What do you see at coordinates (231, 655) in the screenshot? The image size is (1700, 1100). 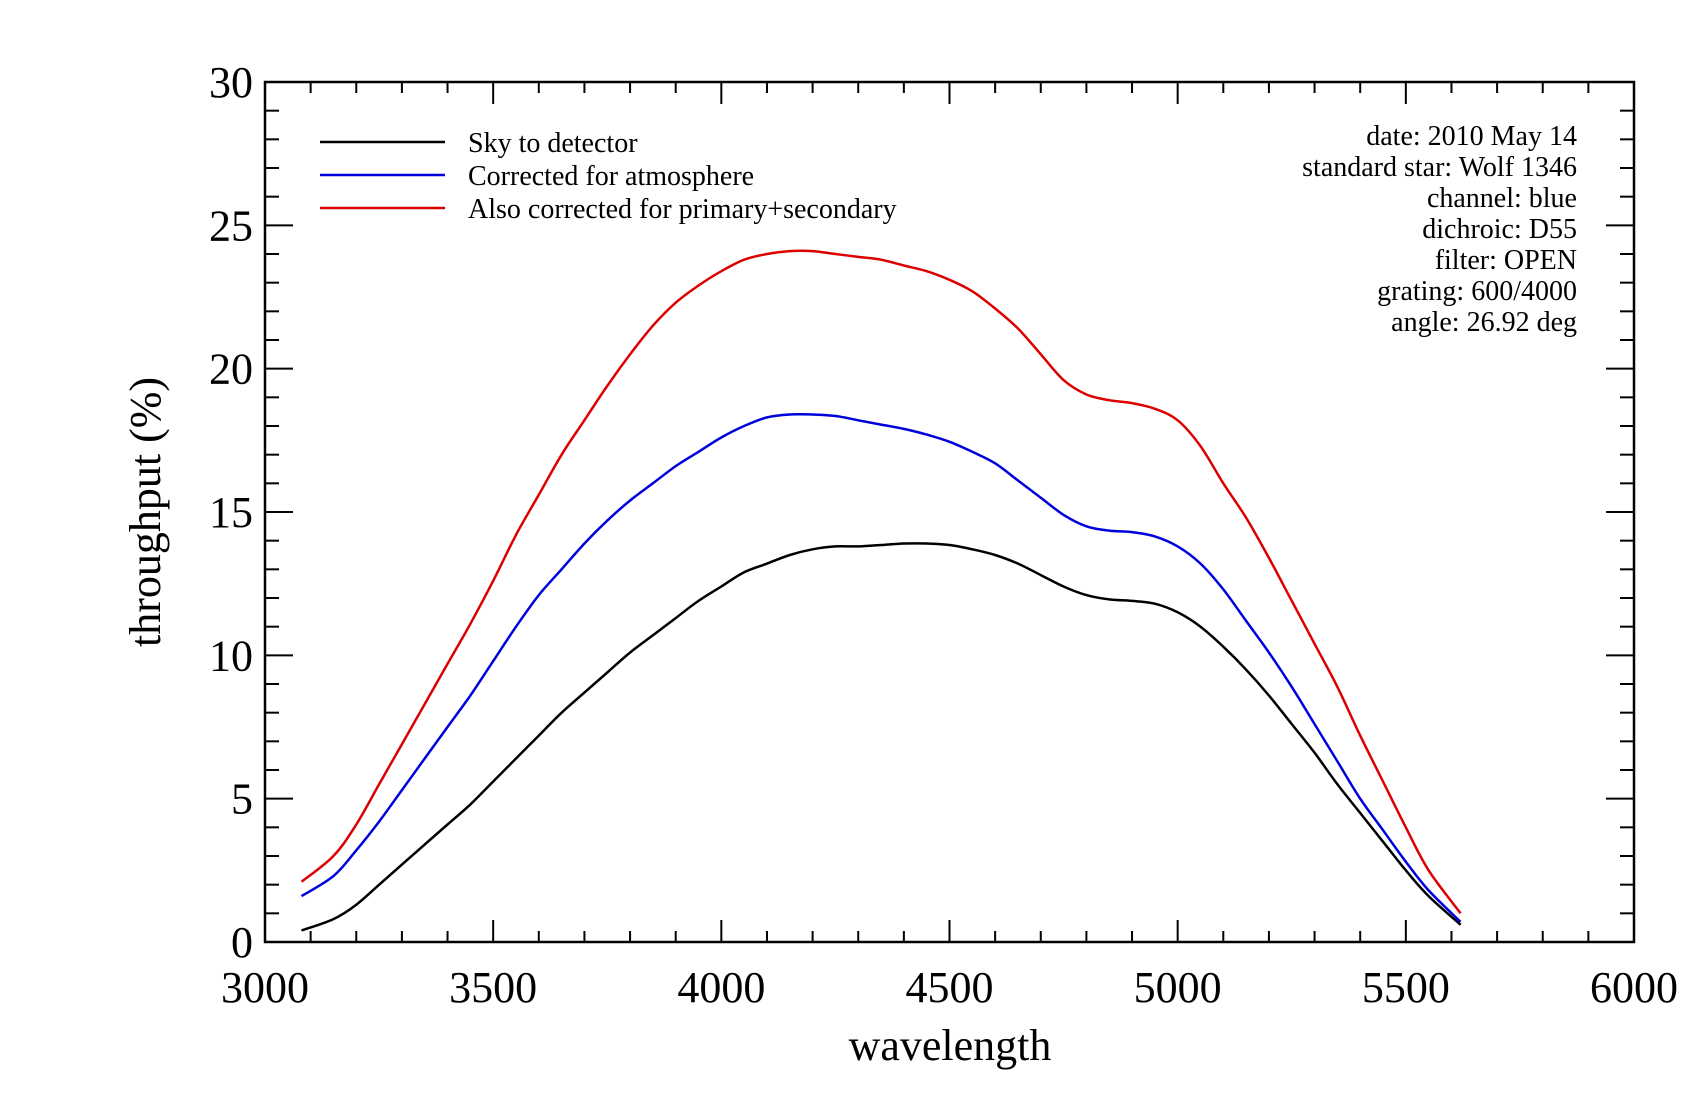 I see `y-tick-label: 10` at bounding box center [231, 655].